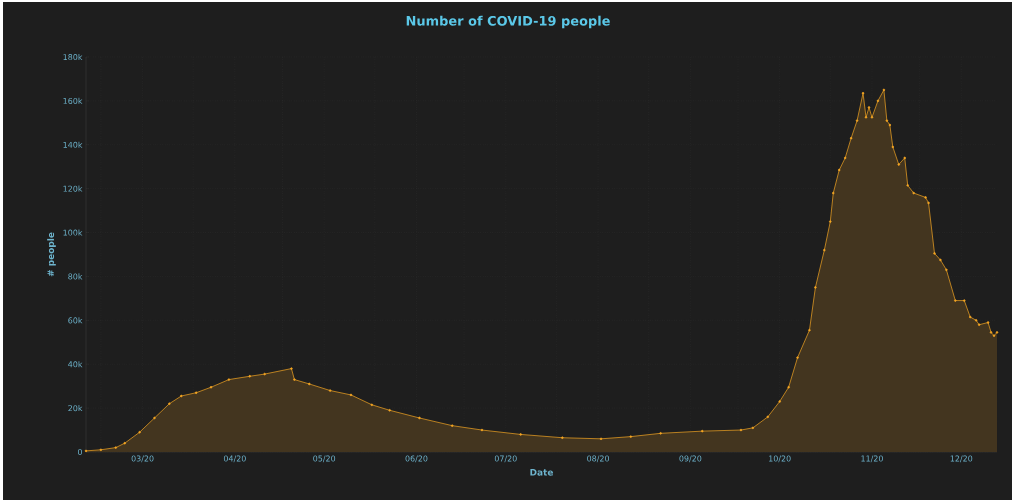  What do you see at coordinates (542, 472) in the screenshot?
I see `x-axis-title: Date` at bounding box center [542, 472].